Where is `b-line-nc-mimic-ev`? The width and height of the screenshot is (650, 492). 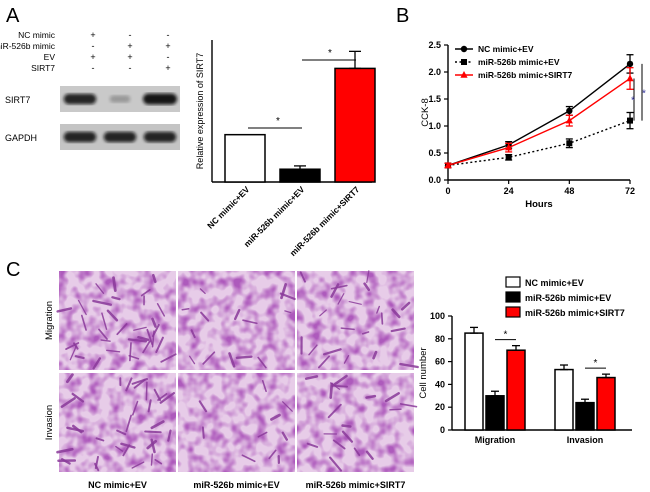
b-line-nc-mimic-ev is located at coordinates (539, 115).